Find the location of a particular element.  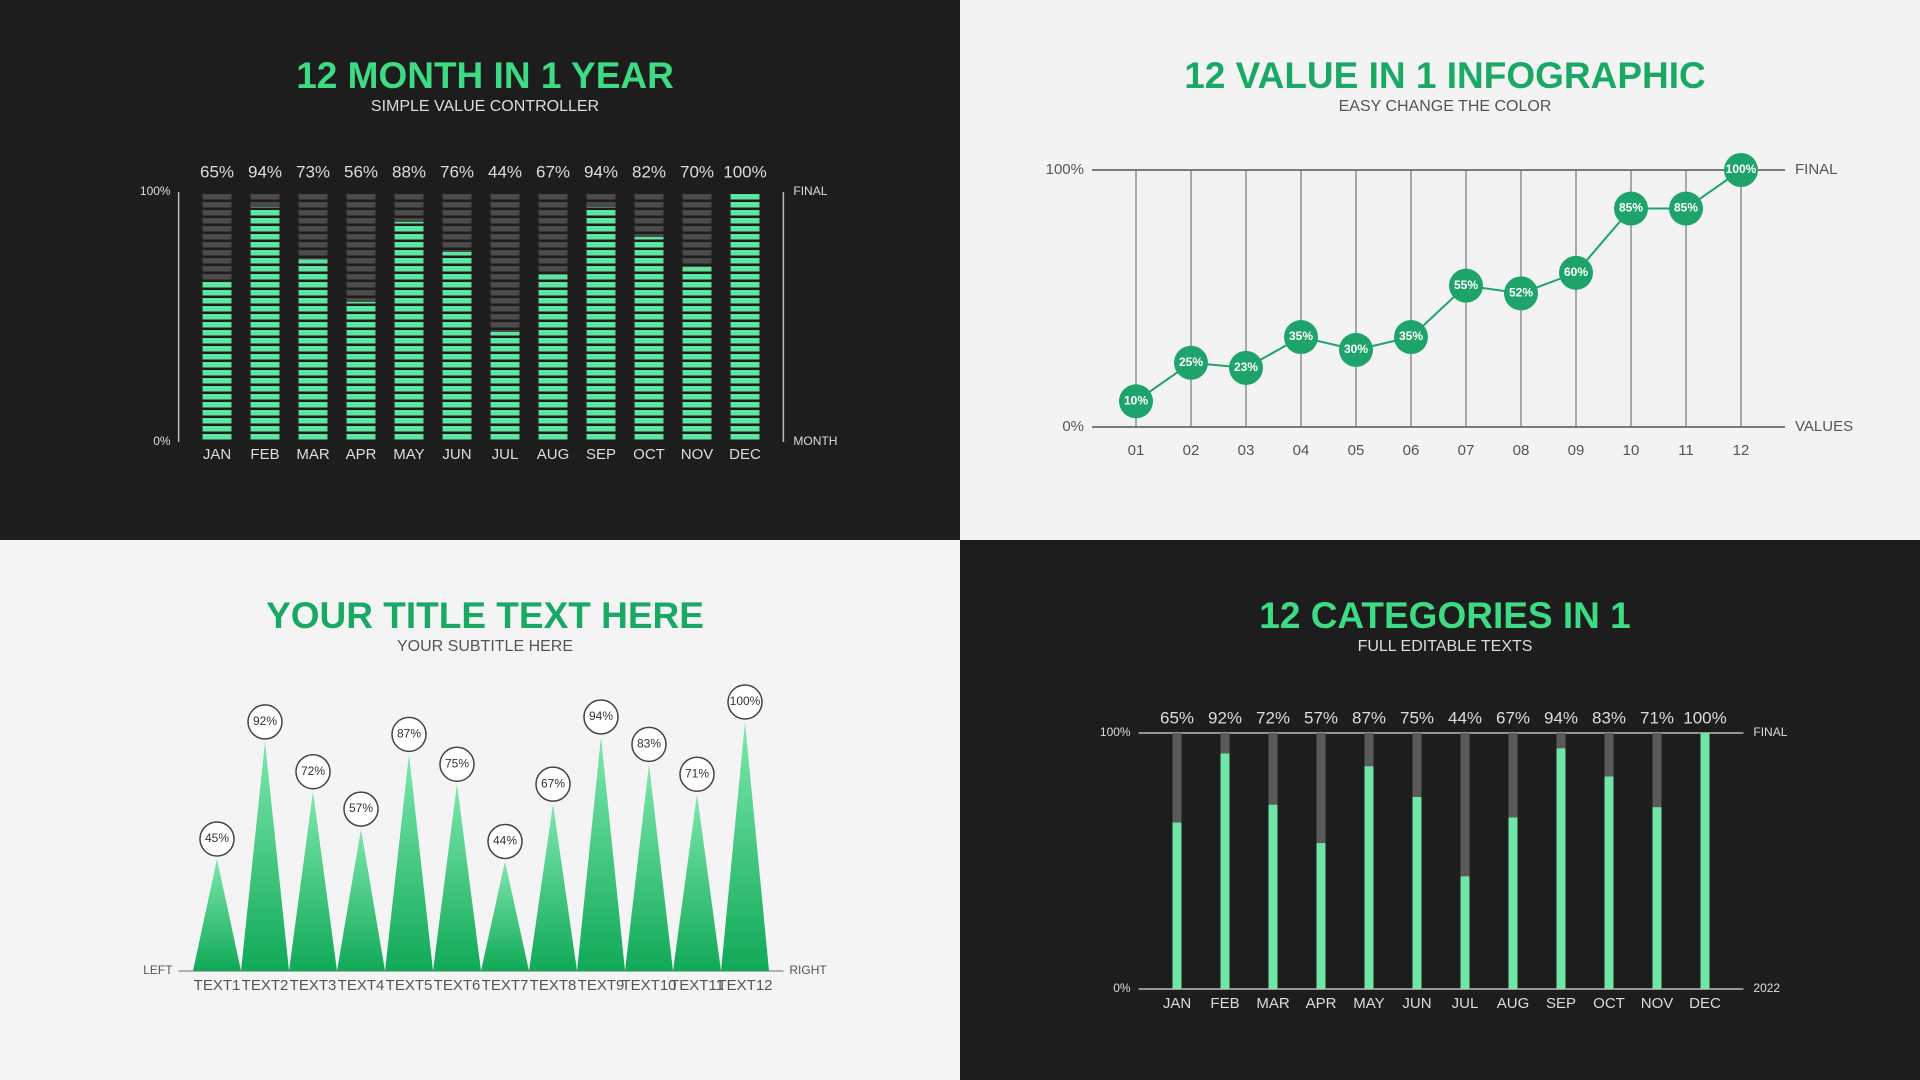

value-label: 52% is located at coordinates (1521, 293).